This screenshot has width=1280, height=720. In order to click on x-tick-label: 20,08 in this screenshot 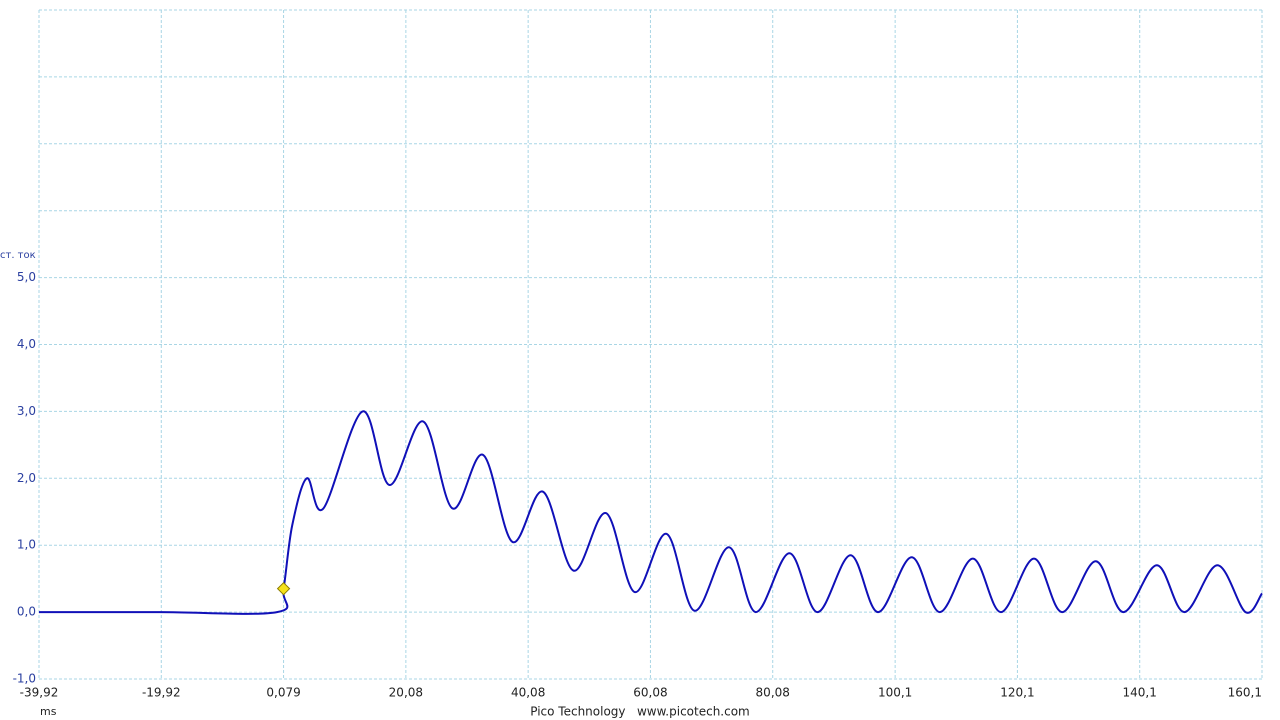, I will do `click(406, 693)`.